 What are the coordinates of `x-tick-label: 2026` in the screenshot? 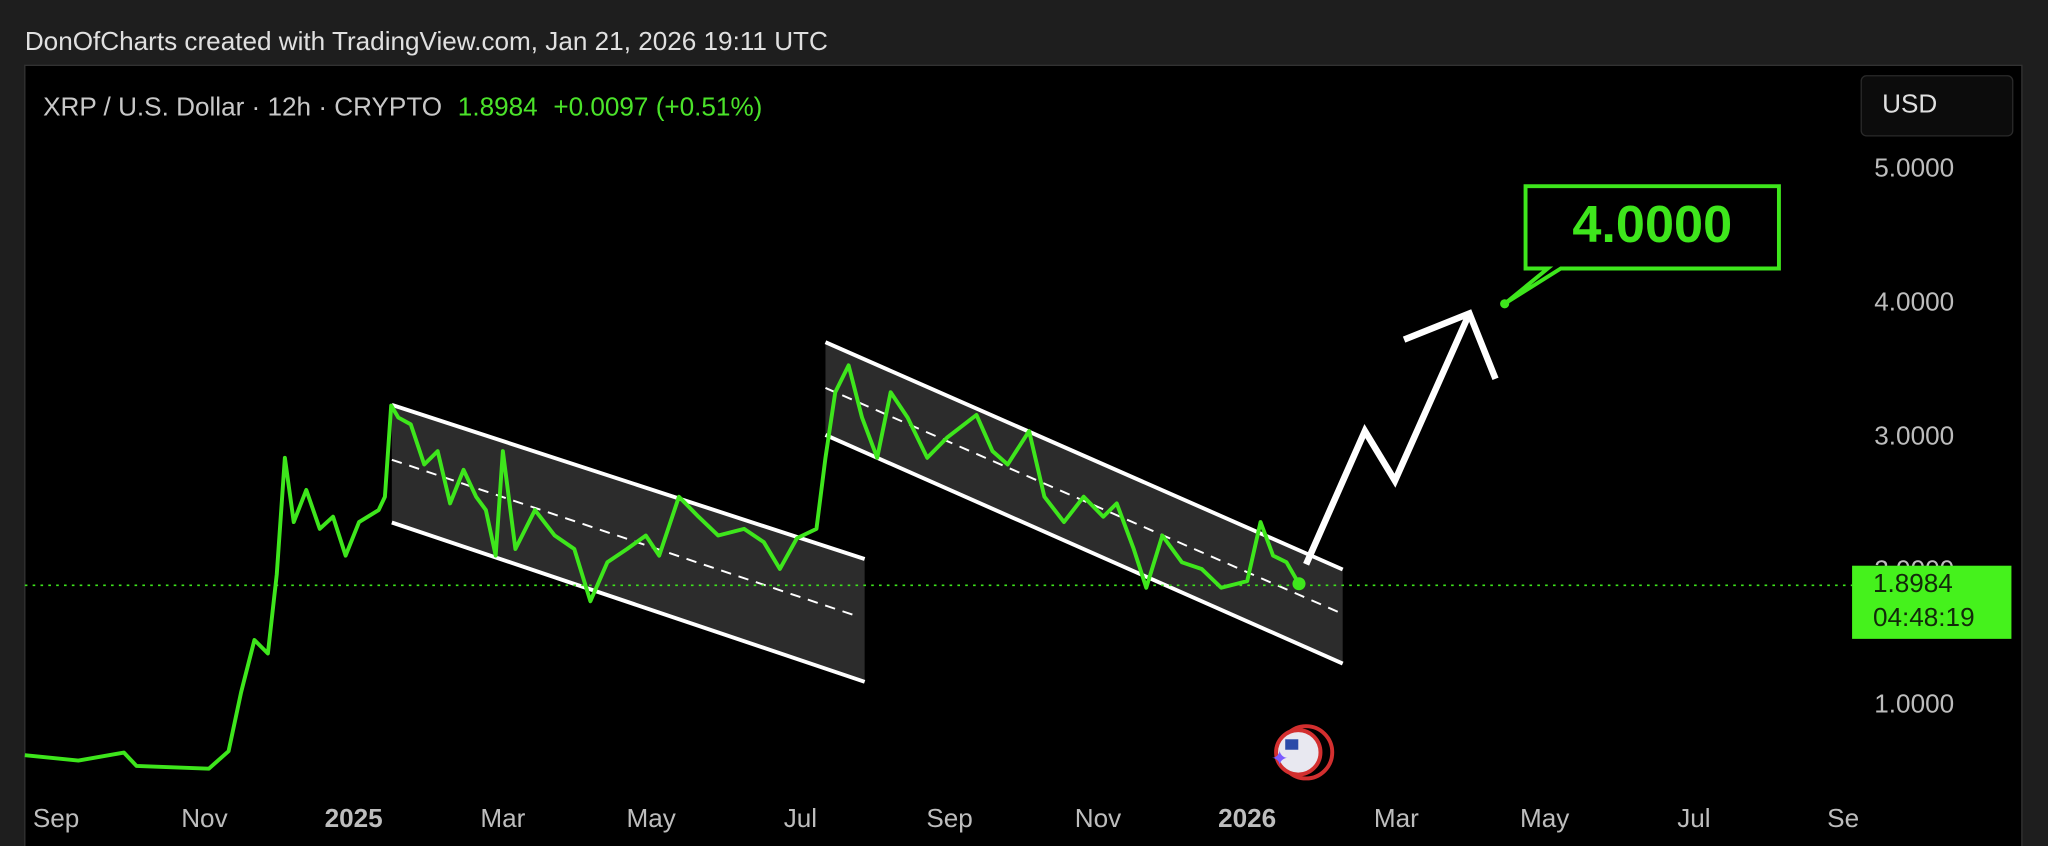 It's located at (1247, 818).